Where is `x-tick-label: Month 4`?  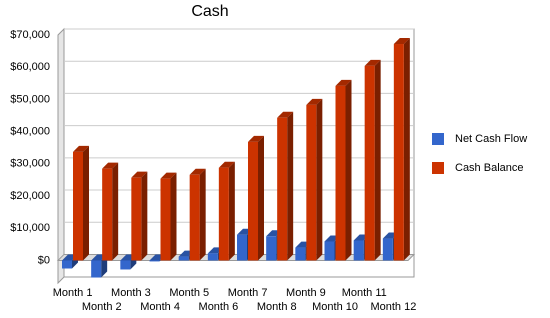 x-tick-label: Month 4 is located at coordinates (160, 307).